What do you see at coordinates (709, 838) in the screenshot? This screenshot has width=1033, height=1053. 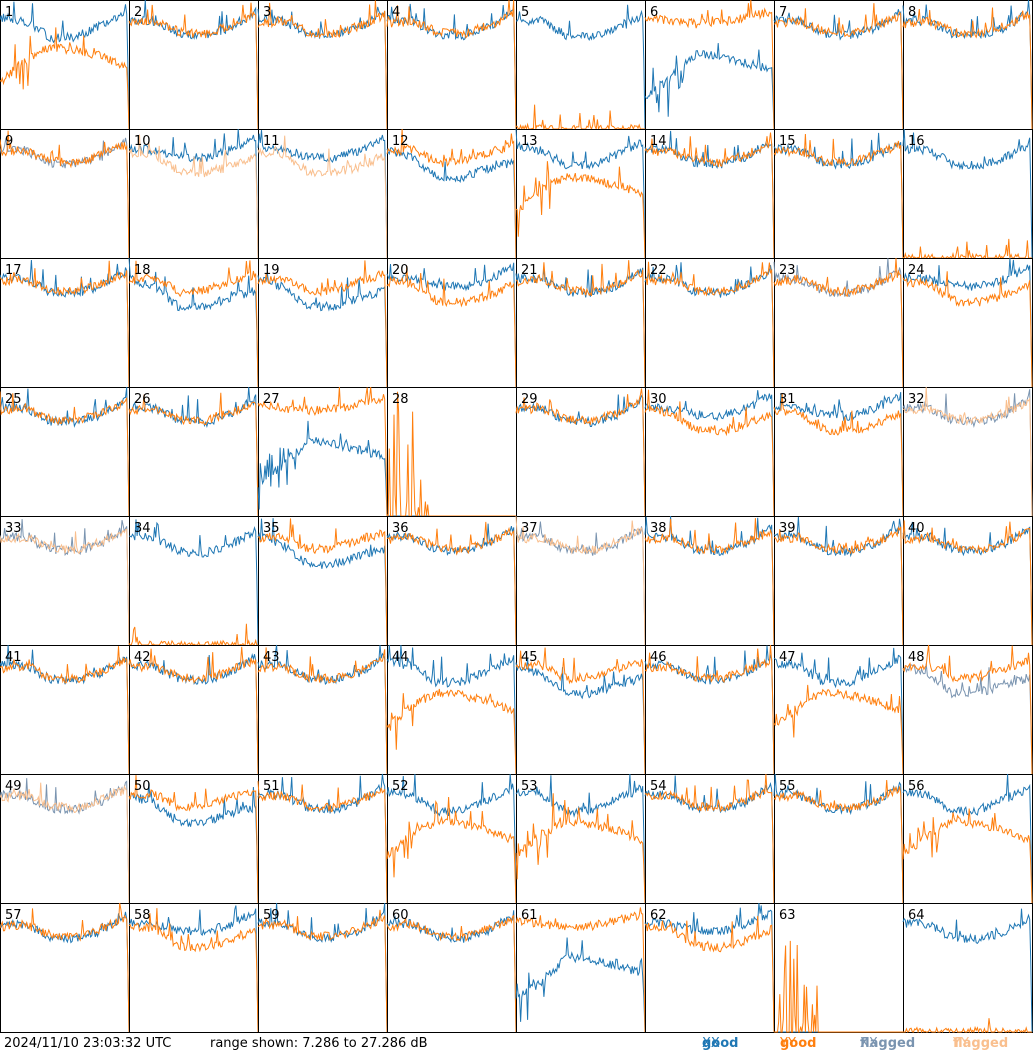 I see `panel-54: 54` at bounding box center [709, 838].